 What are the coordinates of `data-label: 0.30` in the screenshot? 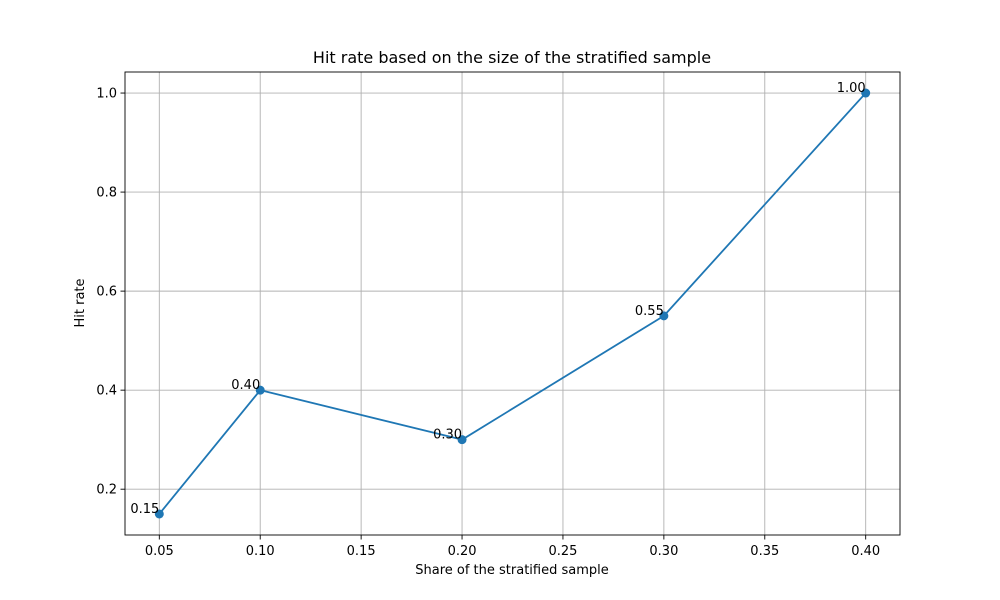 It's located at (447, 435).